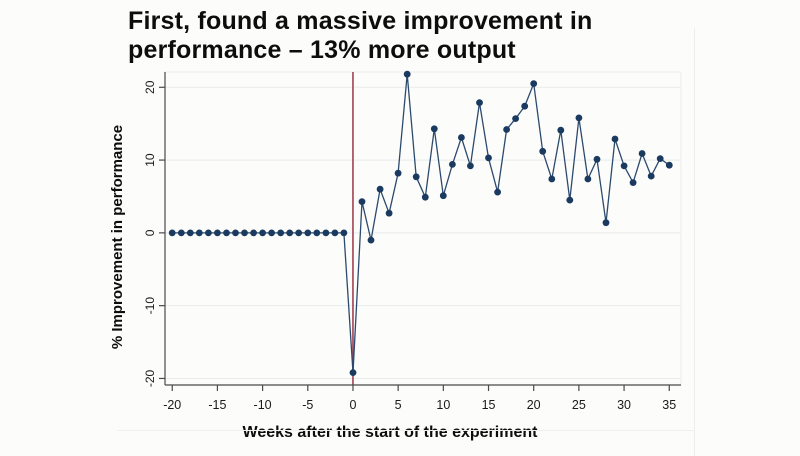 The width and height of the screenshot is (800, 456). What do you see at coordinates (150, 306) in the screenshot?
I see `y-tick-label: -10` at bounding box center [150, 306].